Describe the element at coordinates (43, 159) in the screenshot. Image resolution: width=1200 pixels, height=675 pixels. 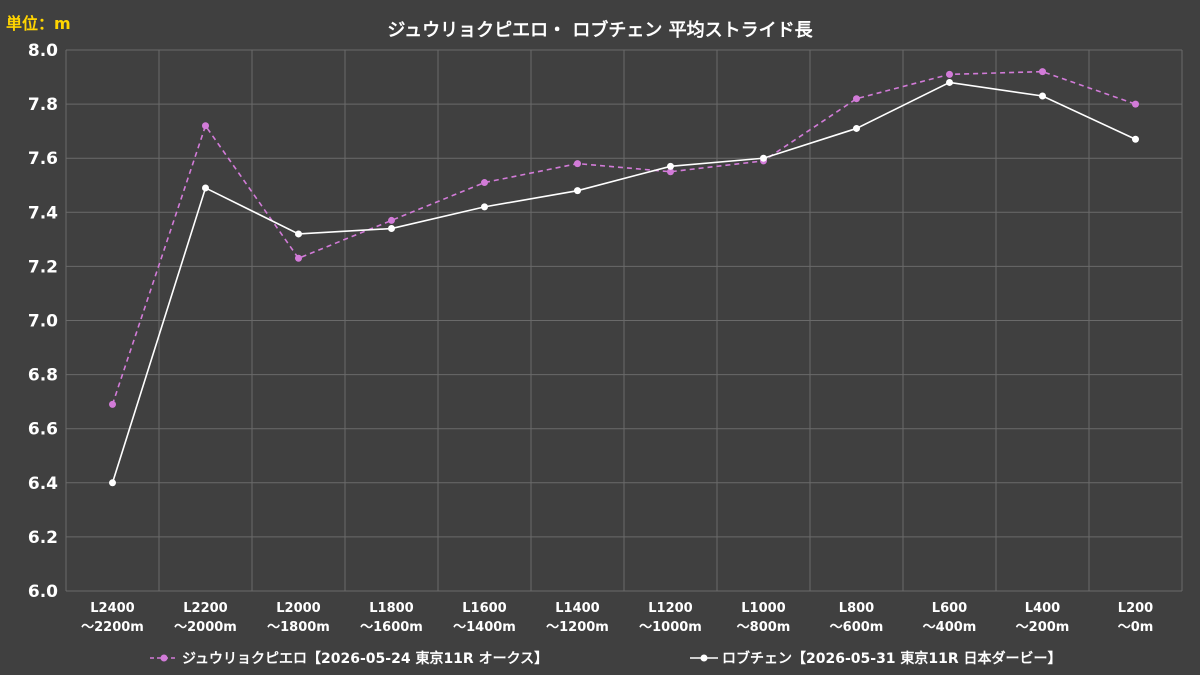
I see `y-tick-label: 7.6` at that location.